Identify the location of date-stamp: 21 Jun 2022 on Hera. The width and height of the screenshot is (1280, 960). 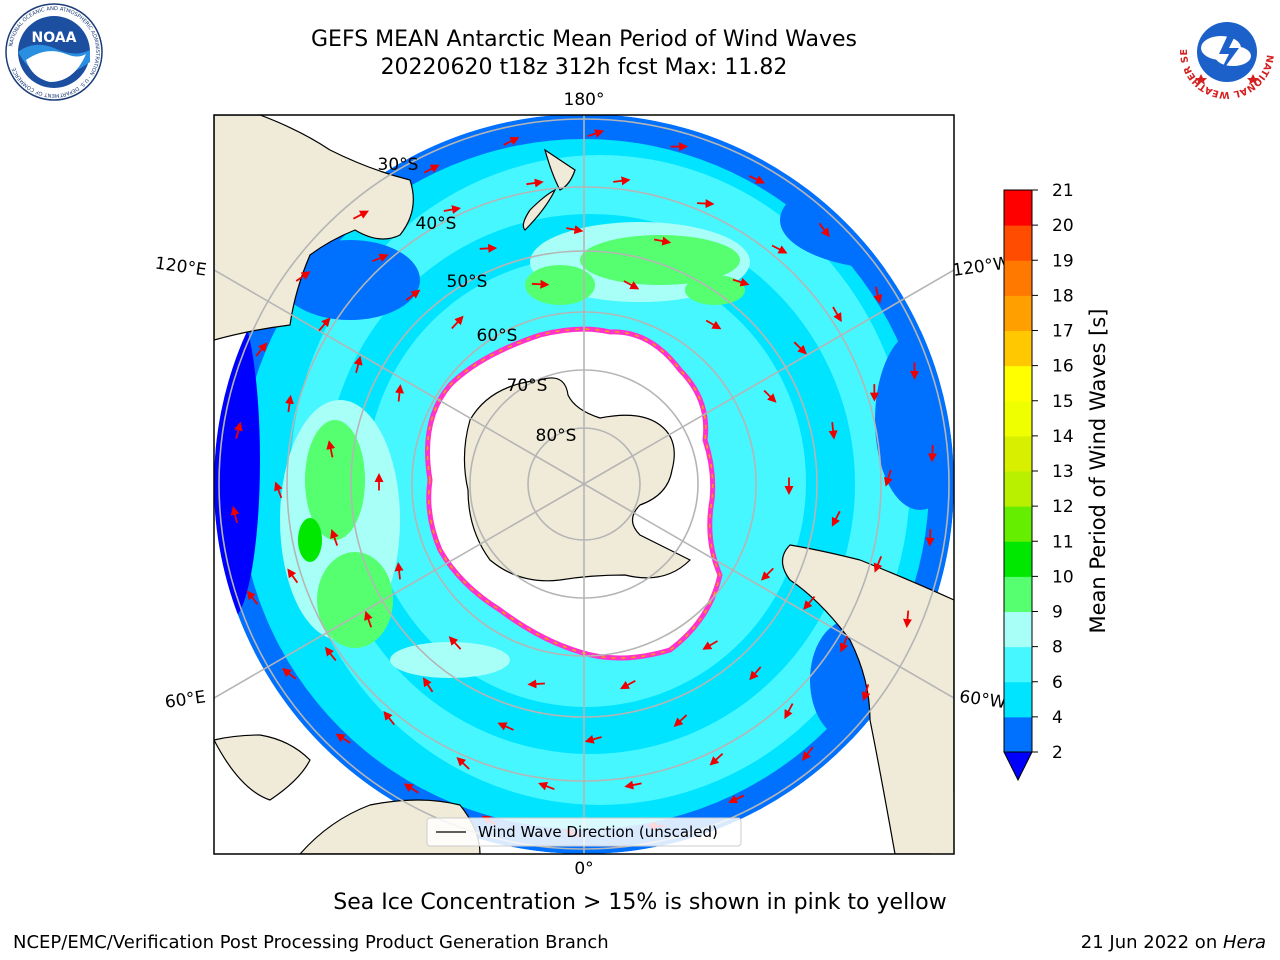
(1173, 942).